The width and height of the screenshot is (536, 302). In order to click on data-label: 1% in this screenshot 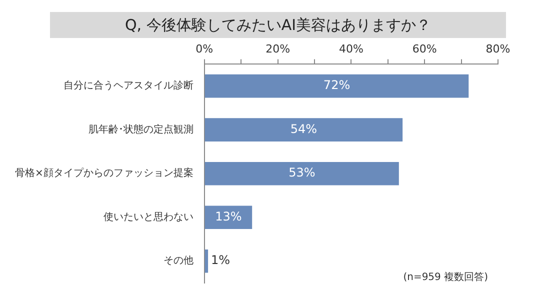, I will do `click(220, 260)`.